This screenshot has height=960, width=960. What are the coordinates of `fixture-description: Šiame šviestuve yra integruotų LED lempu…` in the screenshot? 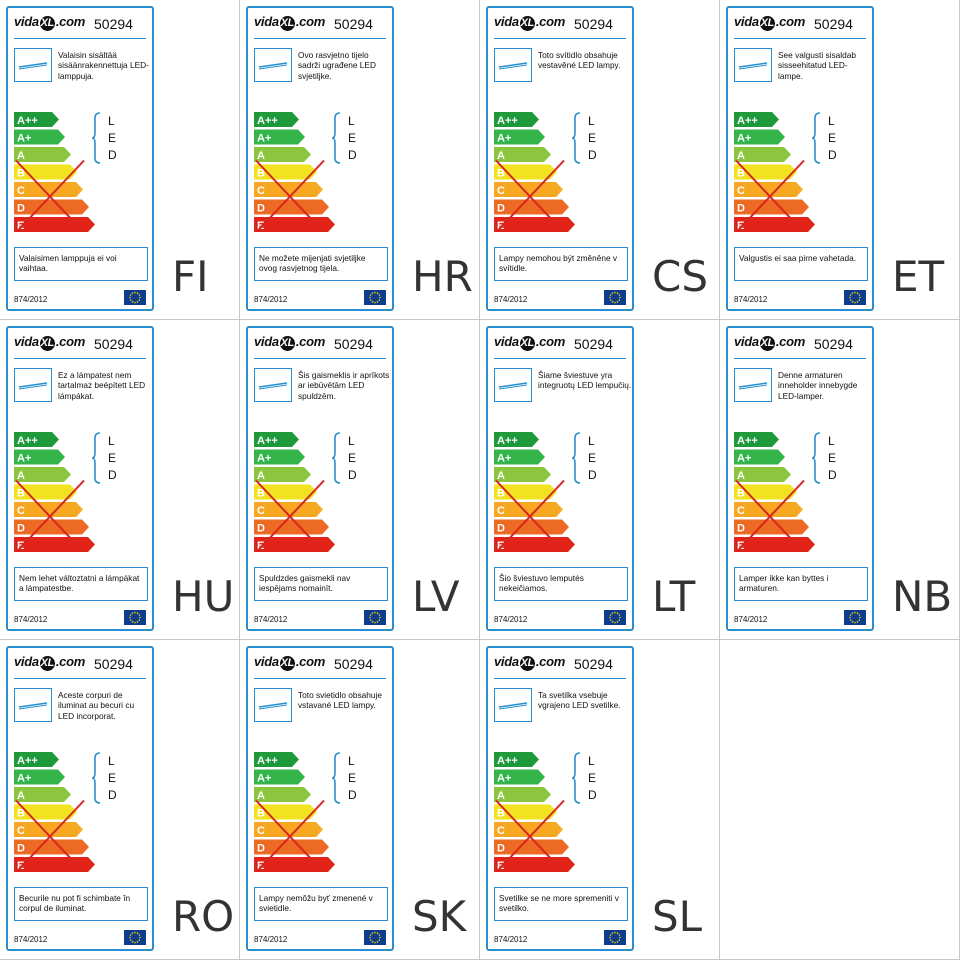 It's located at (585, 380).